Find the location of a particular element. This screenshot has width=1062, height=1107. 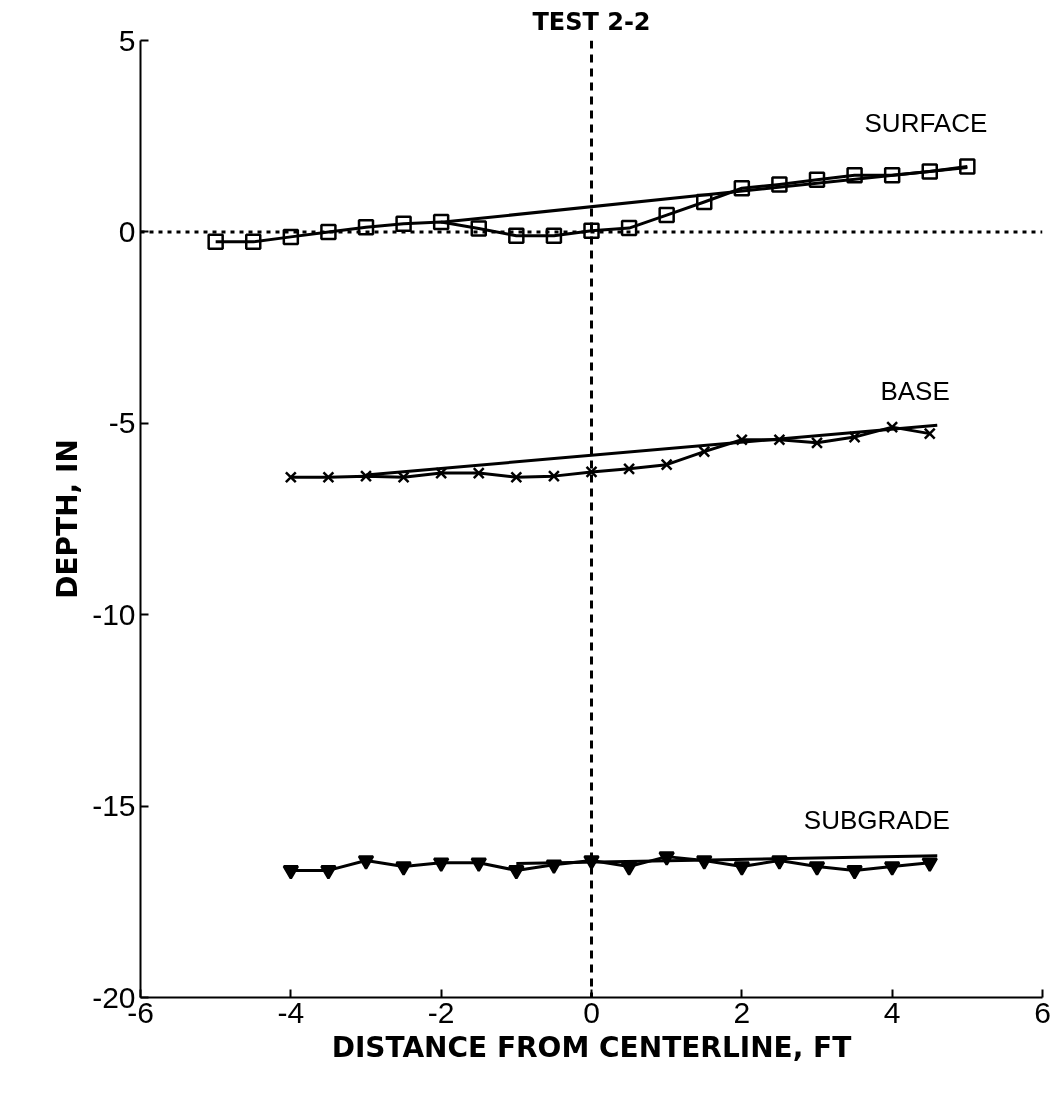

x-tick-label: 2 is located at coordinates (742, 1012).